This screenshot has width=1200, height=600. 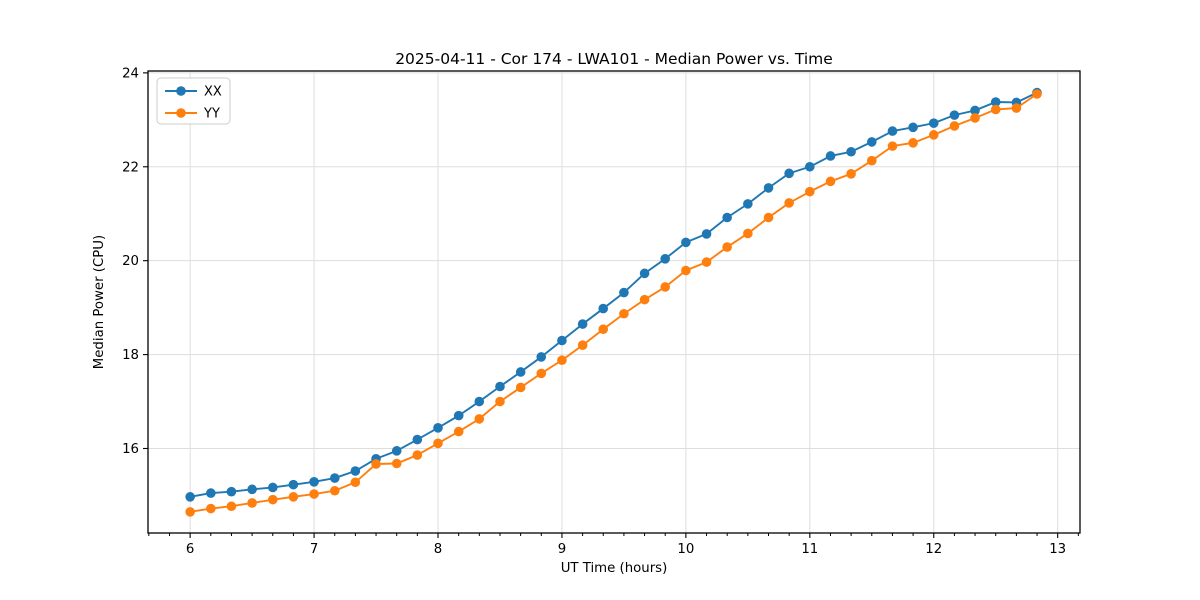 What do you see at coordinates (181, 113) in the screenshot?
I see `legend-marker-yy` at bounding box center [181, 113].